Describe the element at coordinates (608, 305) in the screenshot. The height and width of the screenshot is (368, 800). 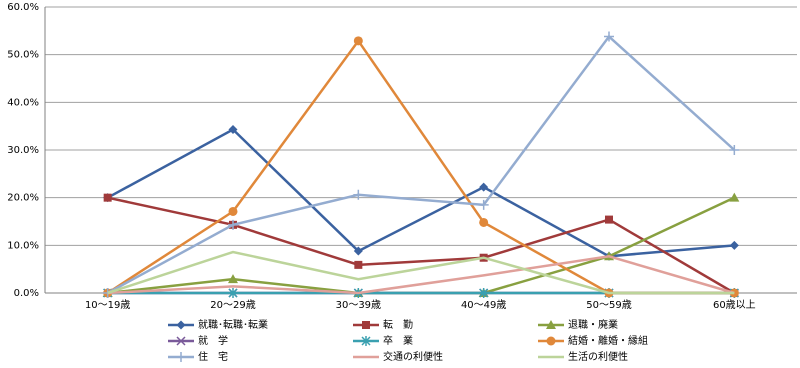
I see `x-tick-label: 50～59歳` at that location.